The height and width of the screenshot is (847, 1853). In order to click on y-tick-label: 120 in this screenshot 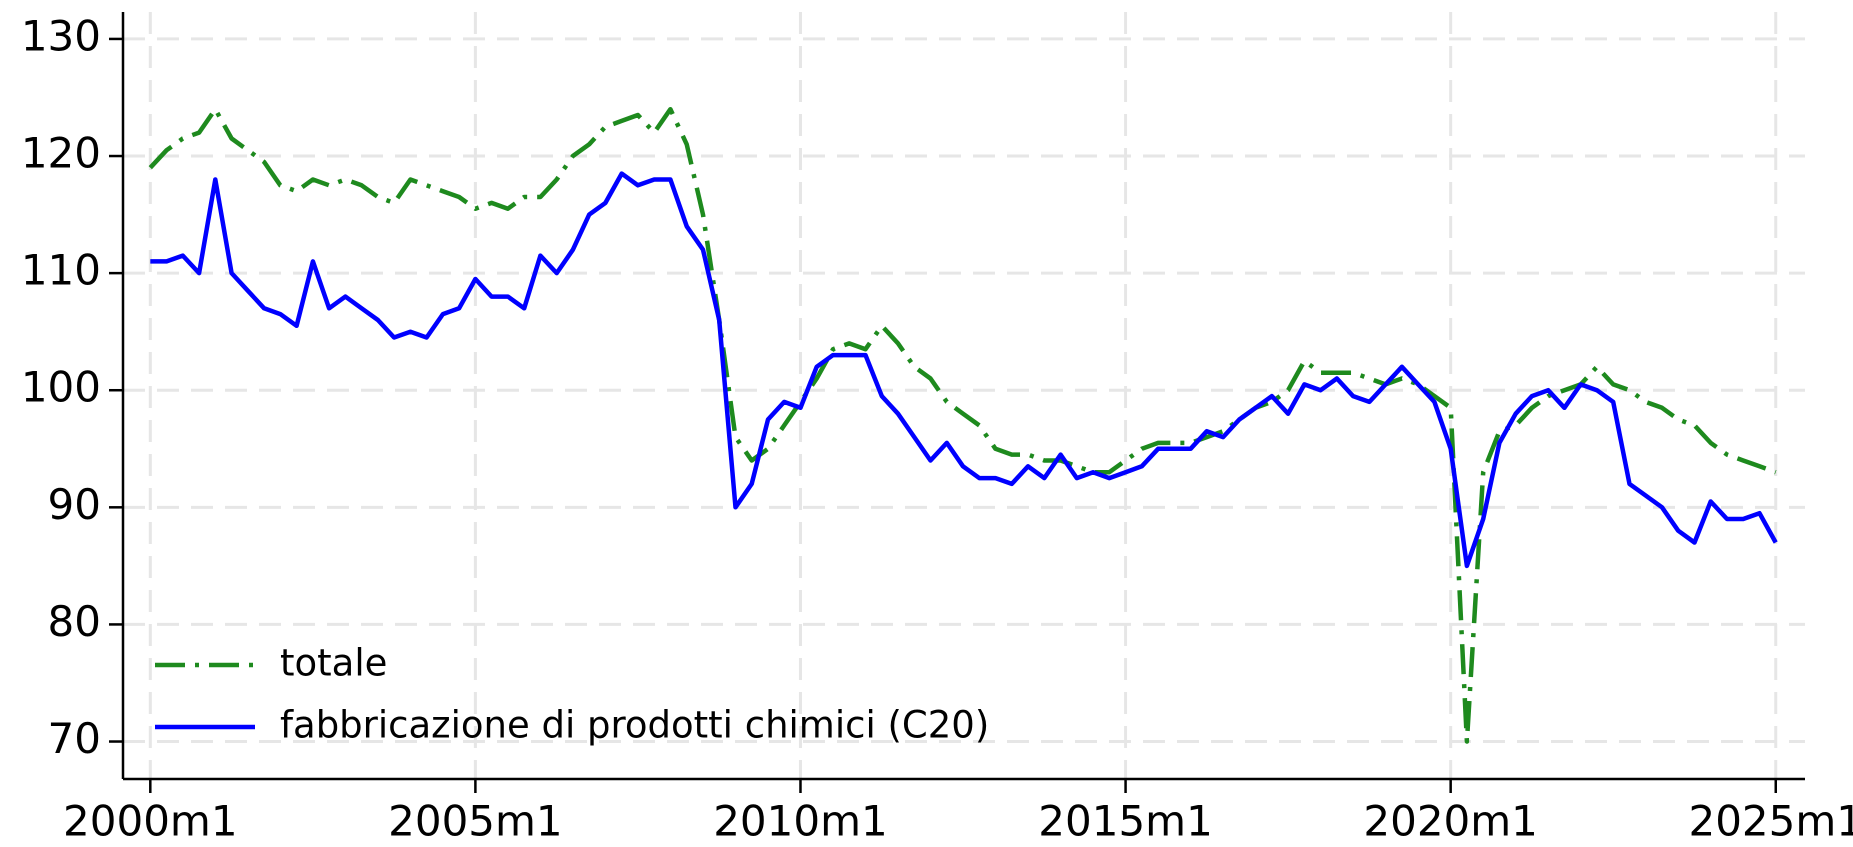, I will do `click(61, 153)`.